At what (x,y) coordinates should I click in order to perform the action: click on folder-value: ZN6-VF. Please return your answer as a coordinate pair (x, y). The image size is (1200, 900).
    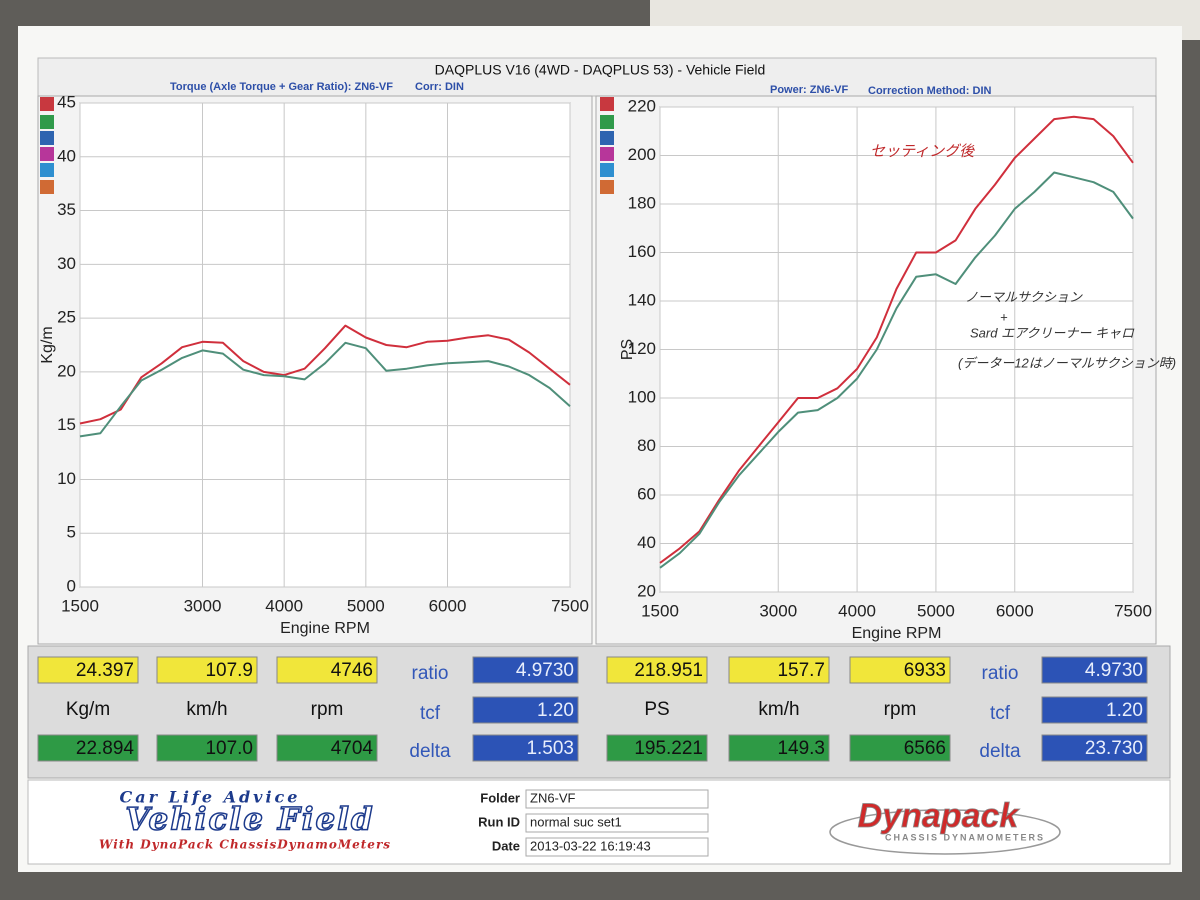
    Looking at the image, I should click on (553, 797).